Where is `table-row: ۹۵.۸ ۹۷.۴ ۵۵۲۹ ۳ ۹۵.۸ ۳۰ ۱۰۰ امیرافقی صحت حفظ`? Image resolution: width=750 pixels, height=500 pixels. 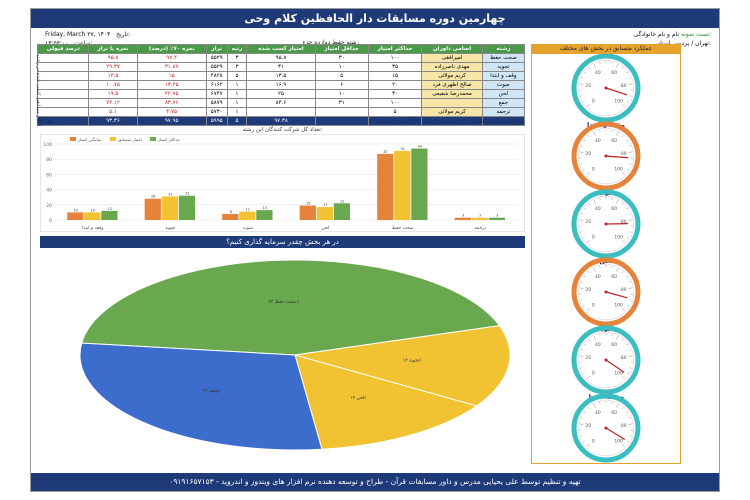 table-row: ۹۵.۸ ۹۷.۴ ۵۵۲۹ ۳ ۹۵.۸ ۳۰ ۱۰۰ امیرافقی صحت حفظ is located at coordinates (281, 58).